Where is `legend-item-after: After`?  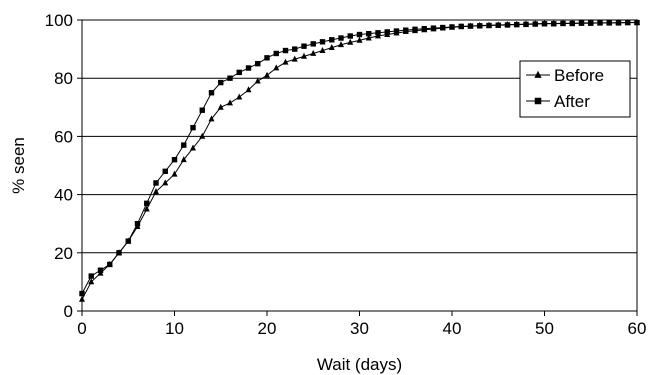 legend-item-after: After is located at coordinates (558, 101).